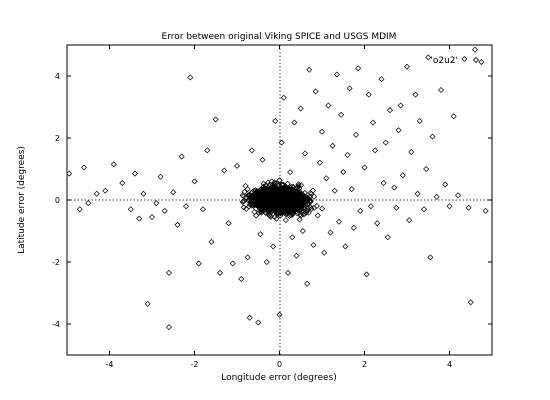  I want to click on y-tick-label: 0, so click(57, 200).